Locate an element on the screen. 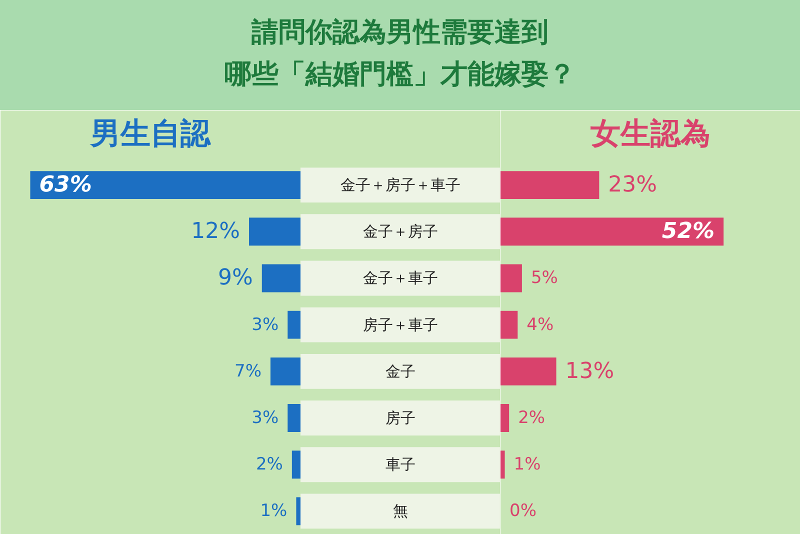 Image resolution: width=800 pixels, height=534 pixels. chart-subtitle: 男生自認 is located at coordinates (151, 134).